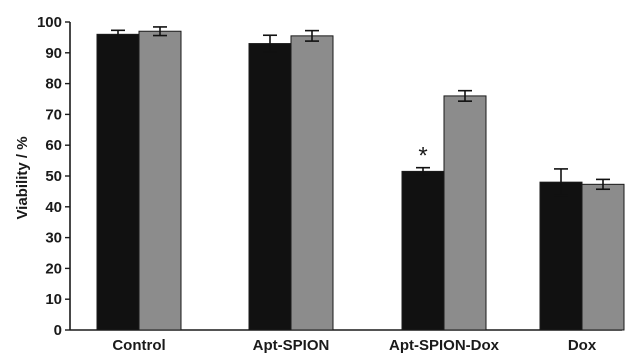  Describe the element at coordinates (138, 345) in the screenshot. I see `x-tick-label: Control` at that location.